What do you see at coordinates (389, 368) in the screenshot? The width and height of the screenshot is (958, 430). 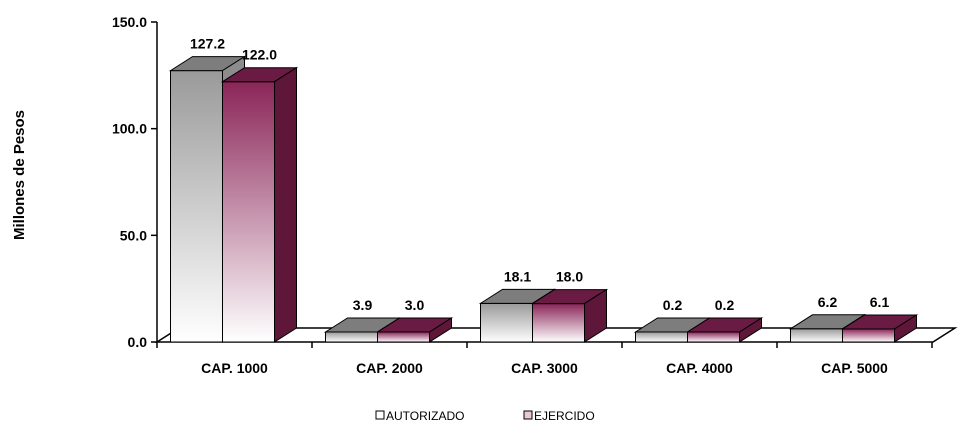 I see `x-tick-label-cap-2000: CAP. 2000` at bounding box center [389, 368].